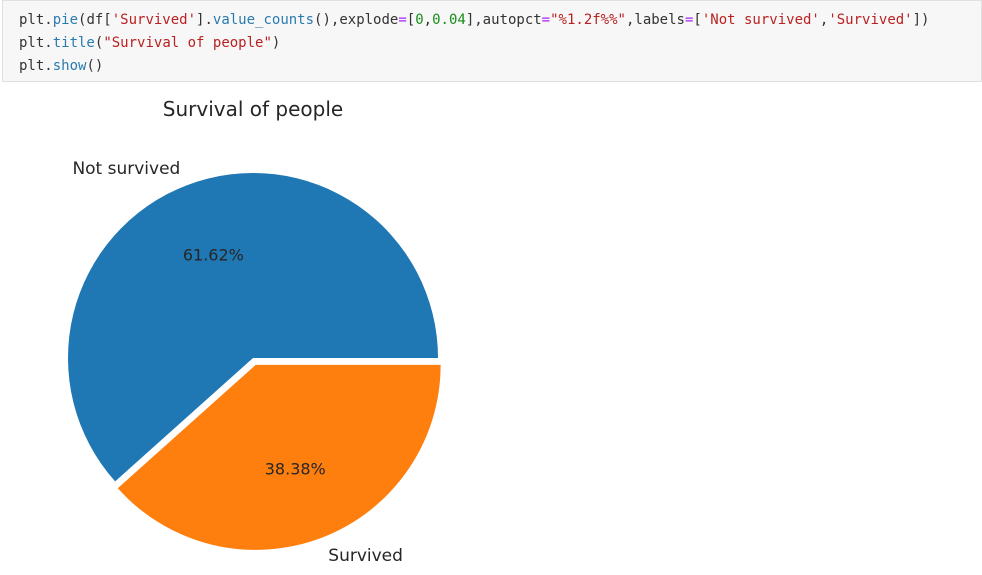  I want to click on code-line-2: plt.title("Survival of people"), so click(150, 43).